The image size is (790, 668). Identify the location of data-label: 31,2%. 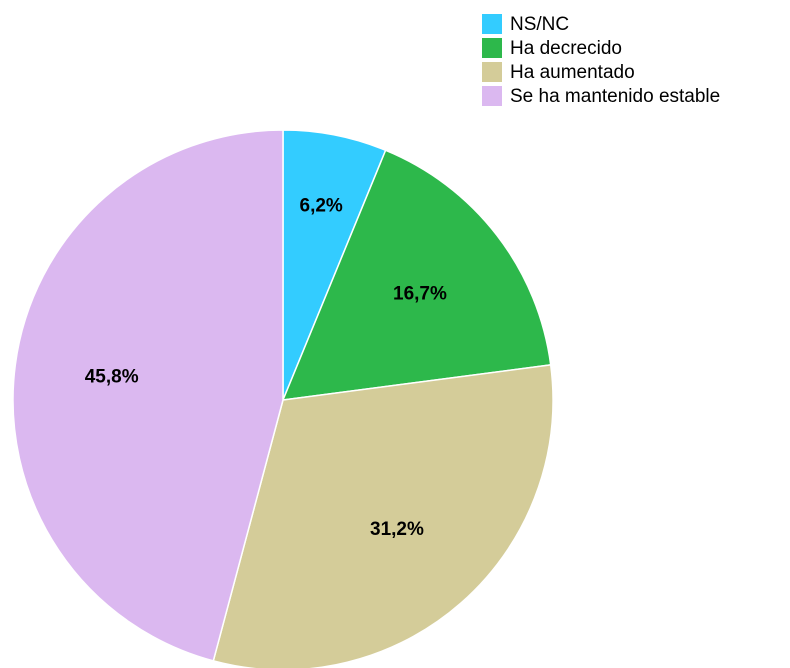
(397, 529).